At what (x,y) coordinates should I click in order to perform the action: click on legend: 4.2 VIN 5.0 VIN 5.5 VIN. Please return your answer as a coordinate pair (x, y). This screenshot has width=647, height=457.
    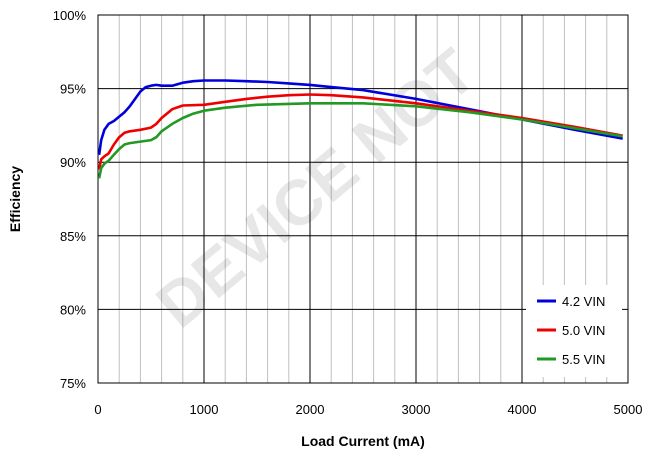
    Looking at the image, I should click on (574, 331).